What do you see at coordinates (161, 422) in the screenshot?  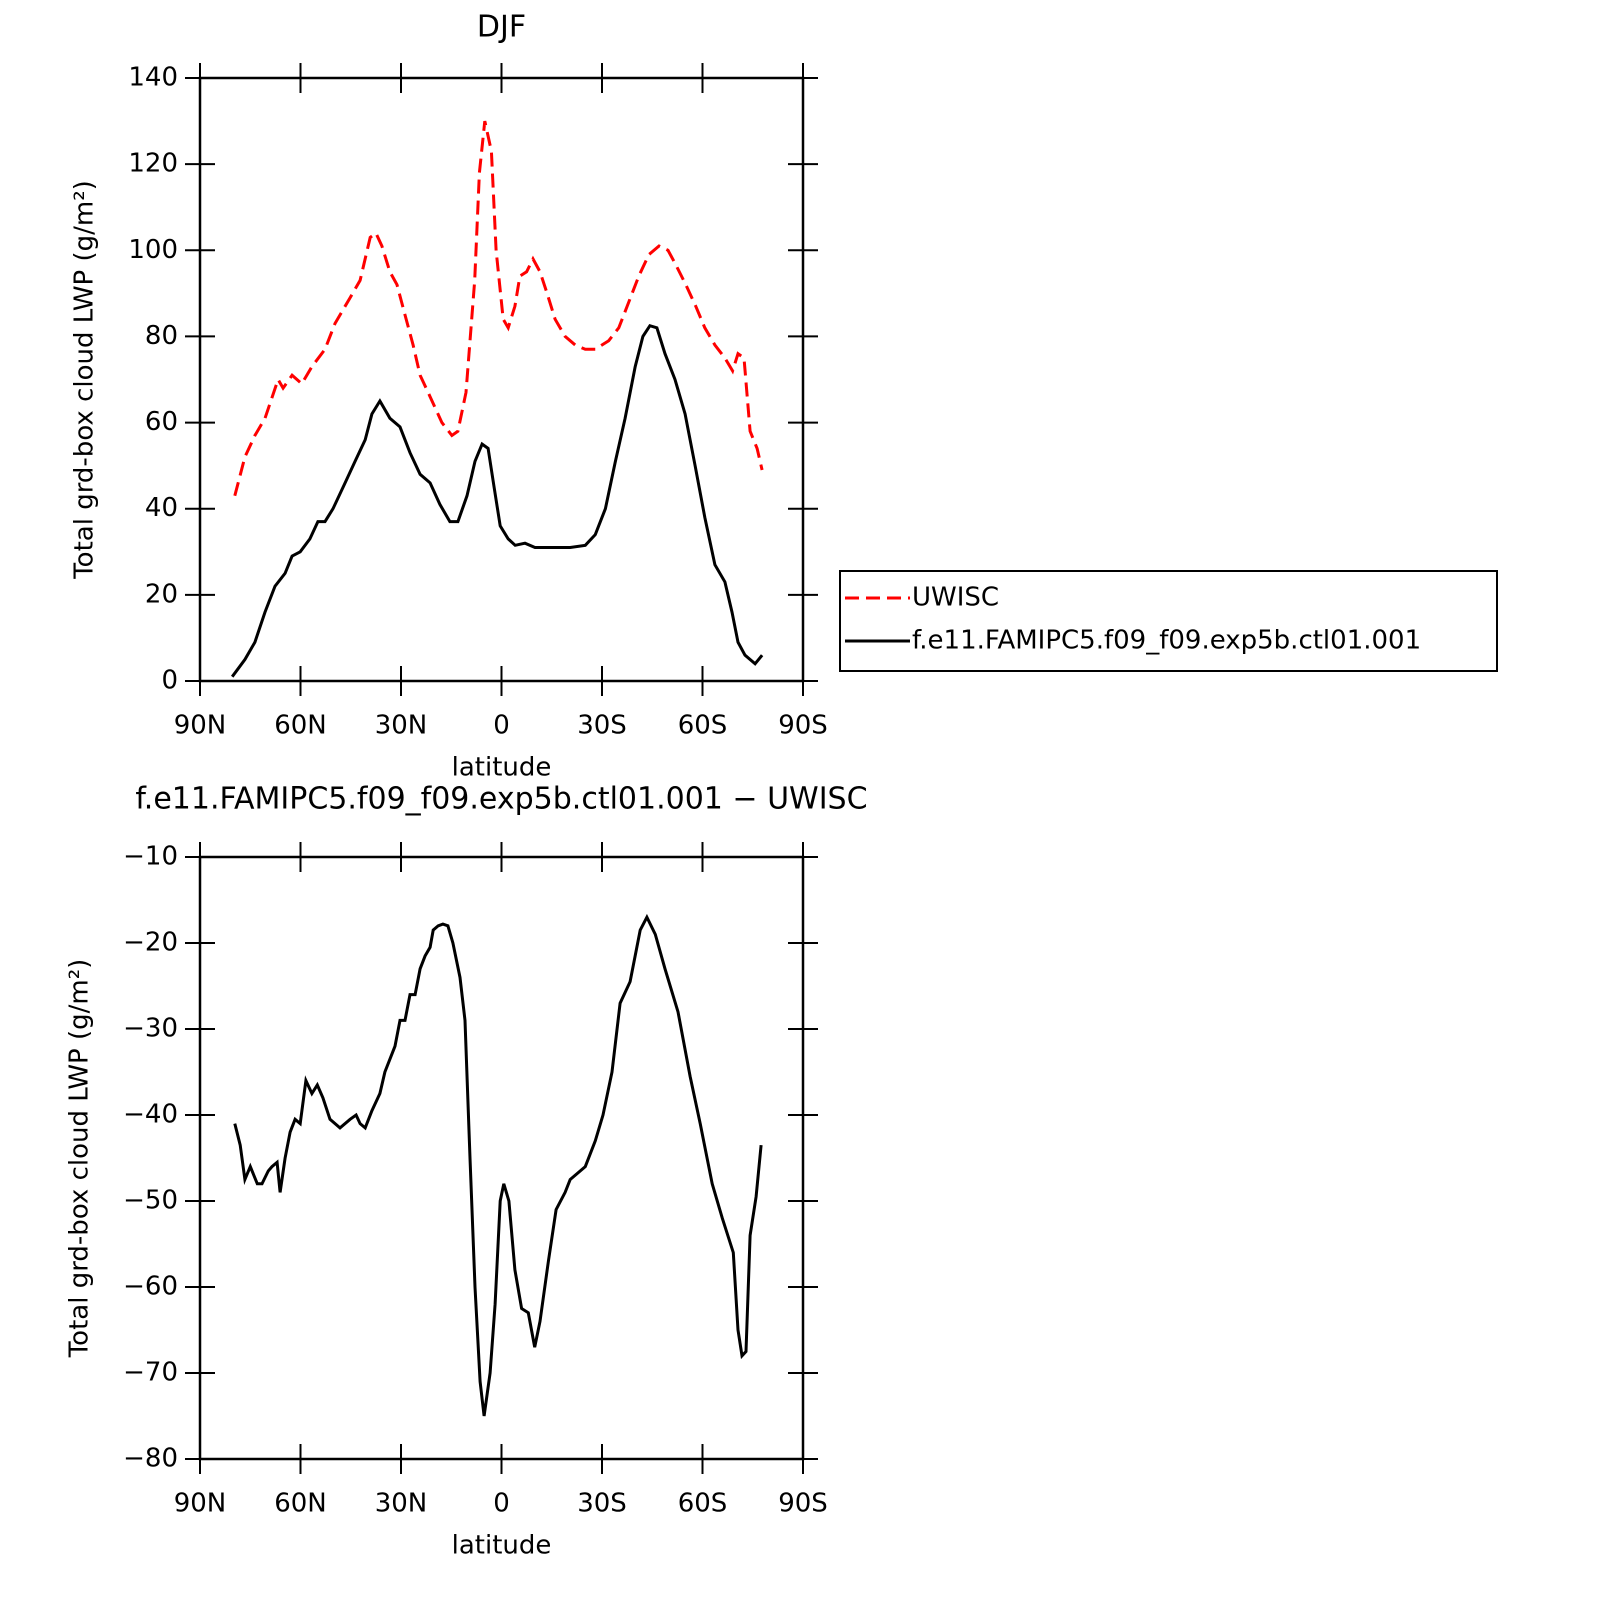 I see `y-tick-label: 60` at bounding box center [161, 422].